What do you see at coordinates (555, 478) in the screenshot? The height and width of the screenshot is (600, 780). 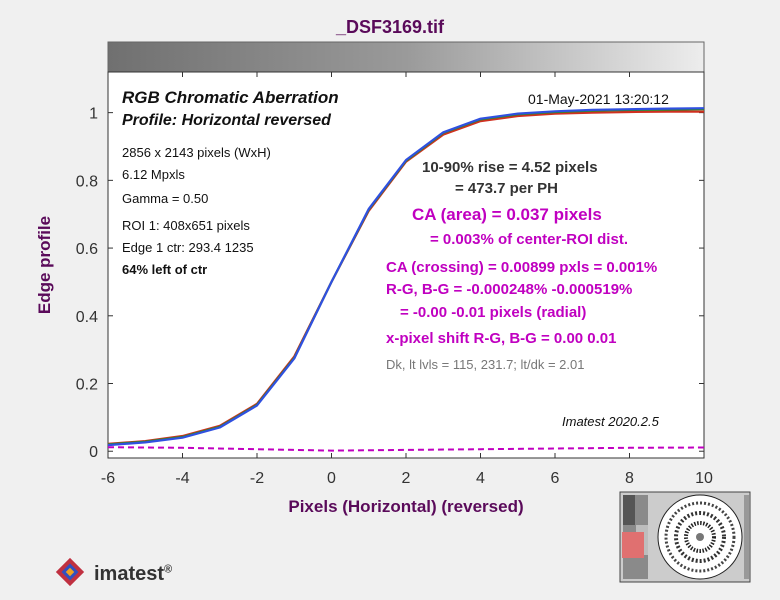 I see `x-tick-label: 6` at bounding box center [555, 478].